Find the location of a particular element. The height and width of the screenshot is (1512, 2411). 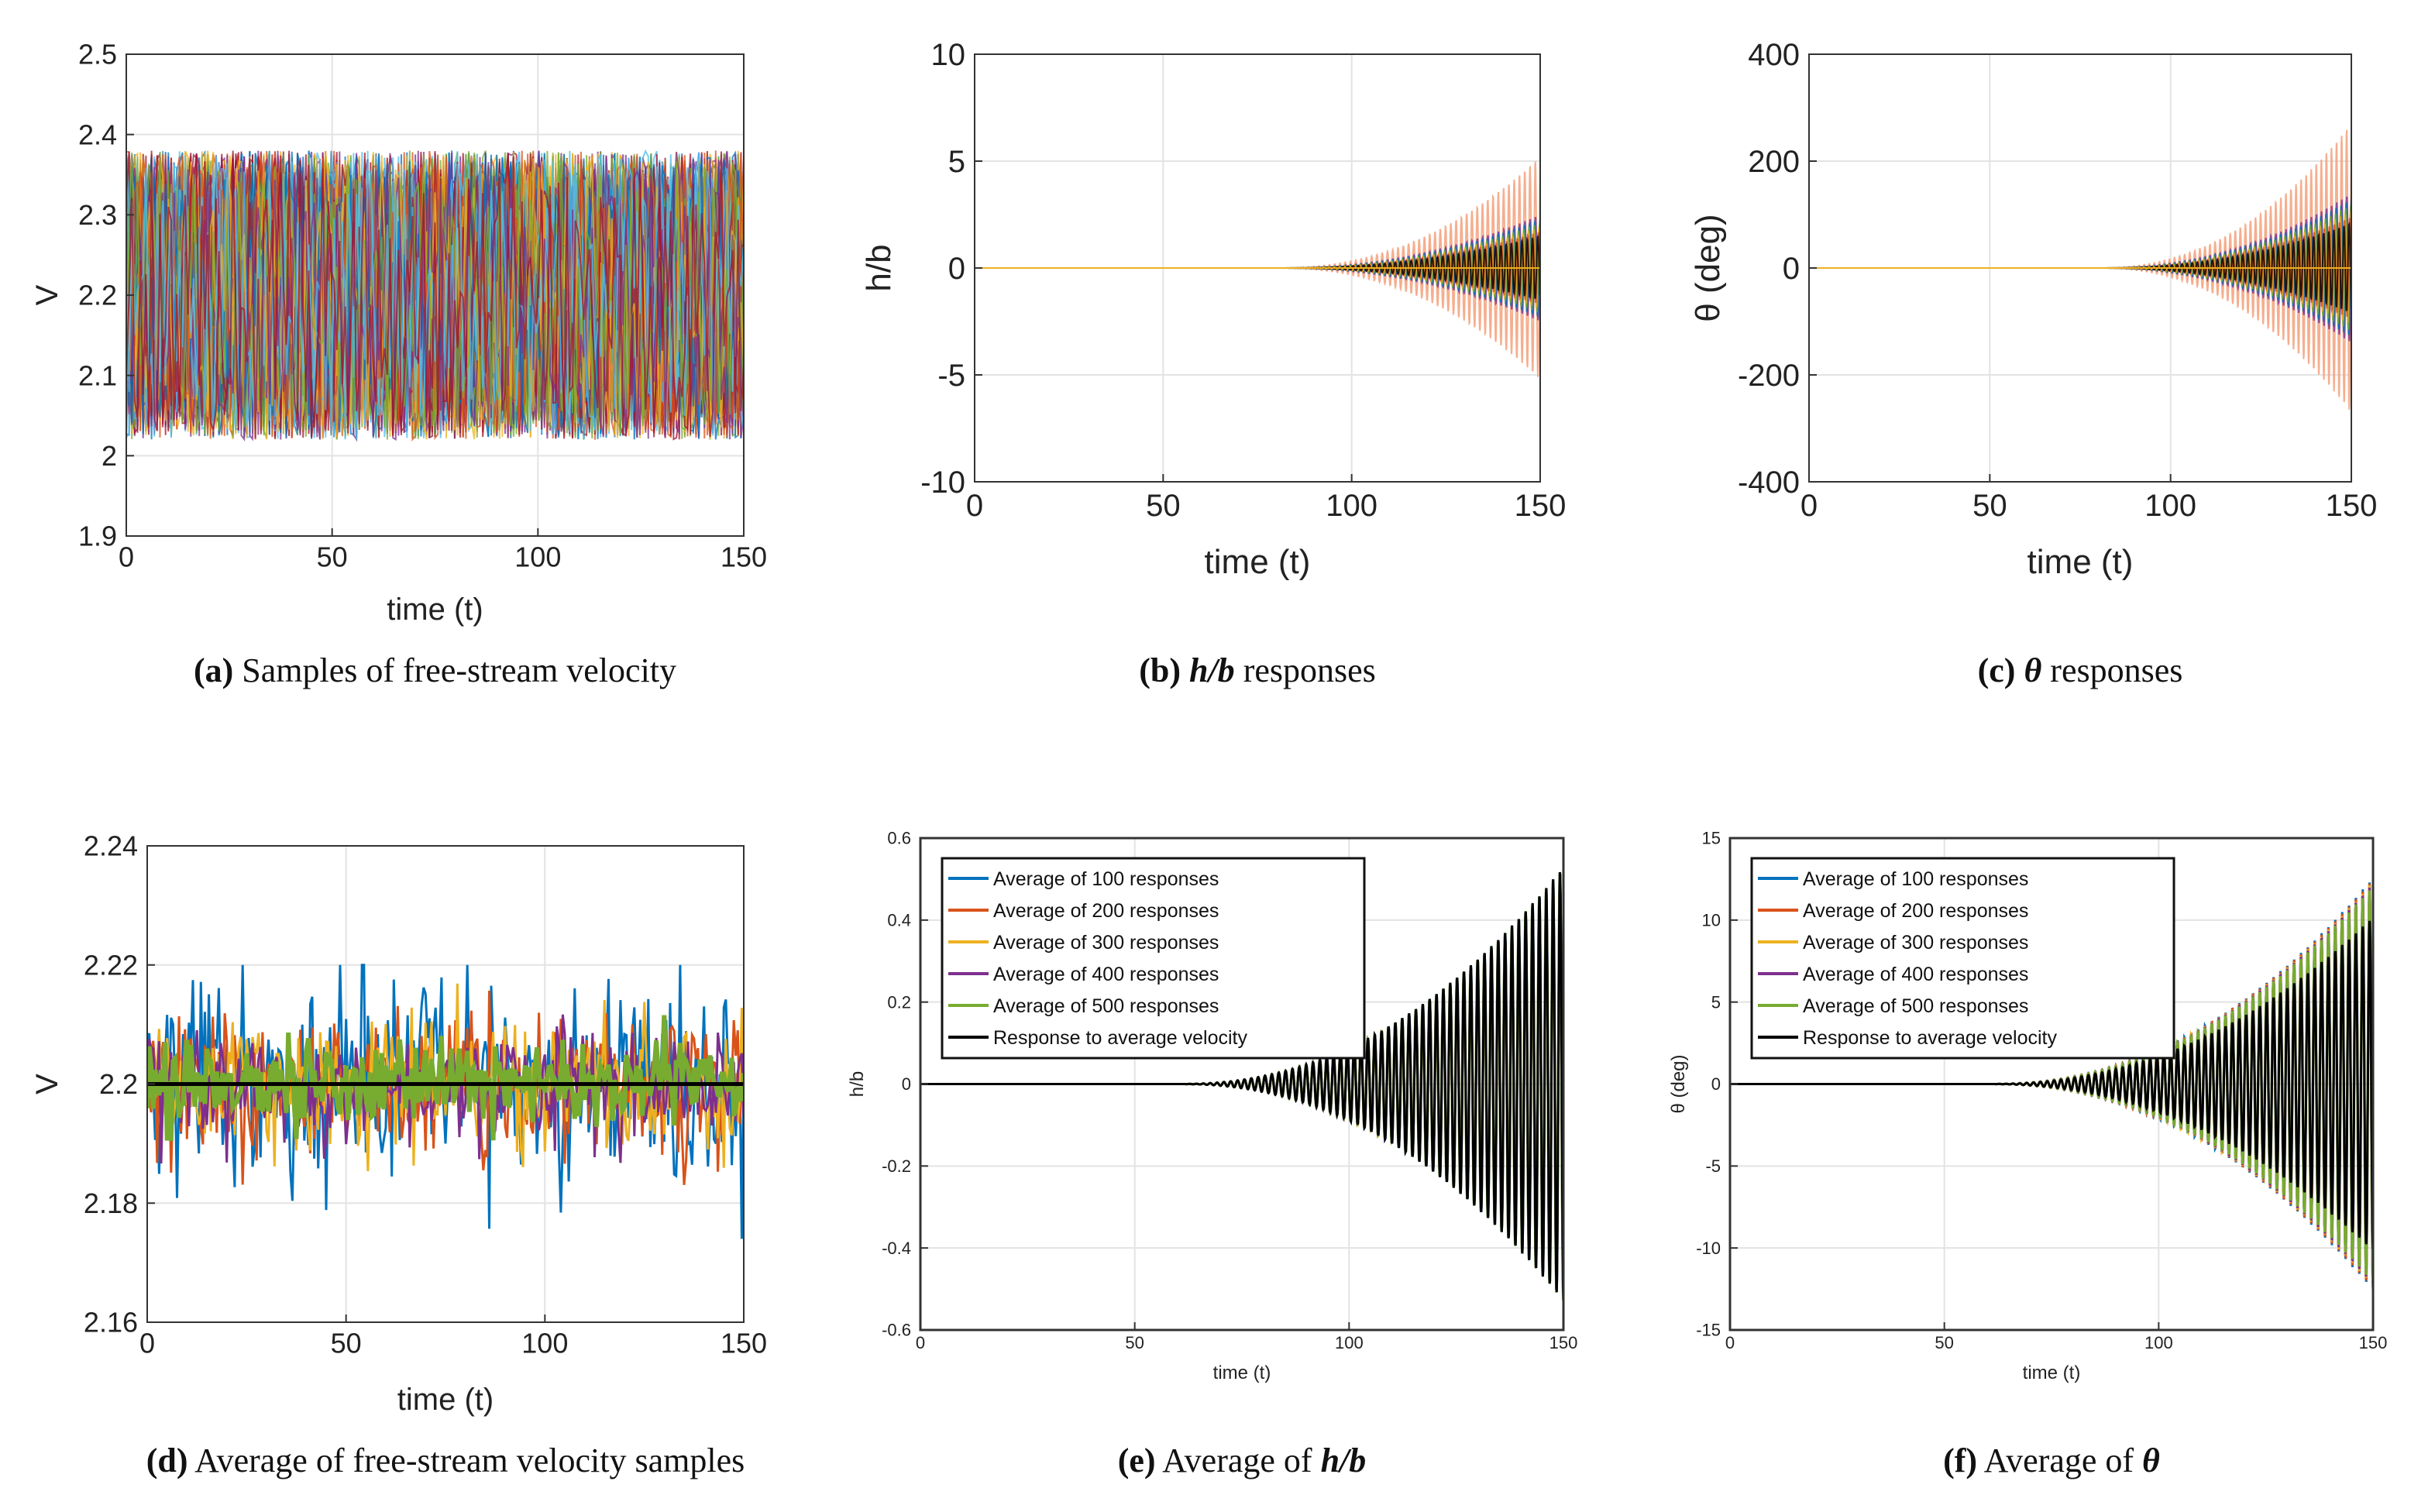

caption-math: h/b is located at coordinates (1212, 670).